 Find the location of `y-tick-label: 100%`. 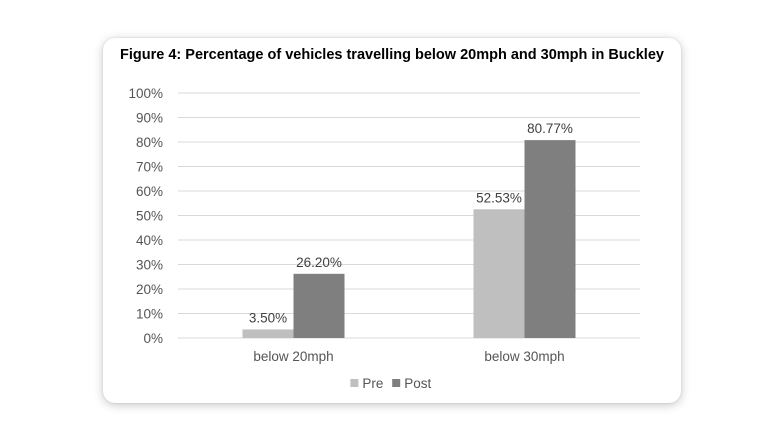

y-tick-label: 100% is located at coordinates (145, 93).